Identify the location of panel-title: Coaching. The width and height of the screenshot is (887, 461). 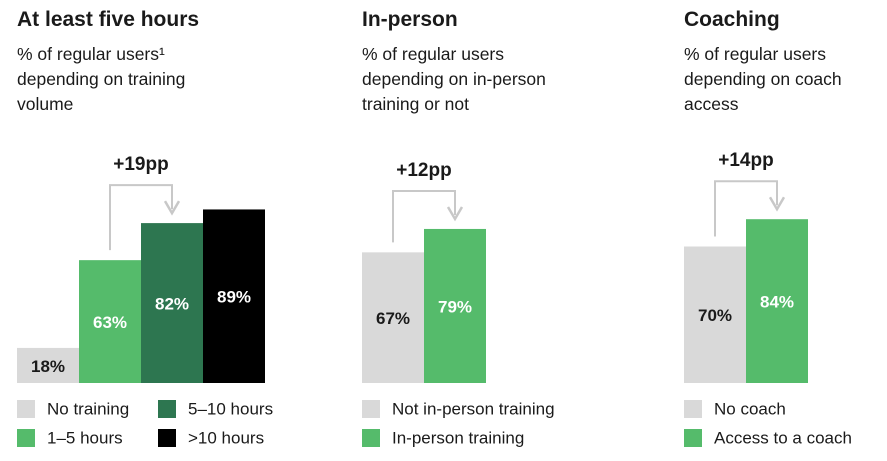
(732, 19).